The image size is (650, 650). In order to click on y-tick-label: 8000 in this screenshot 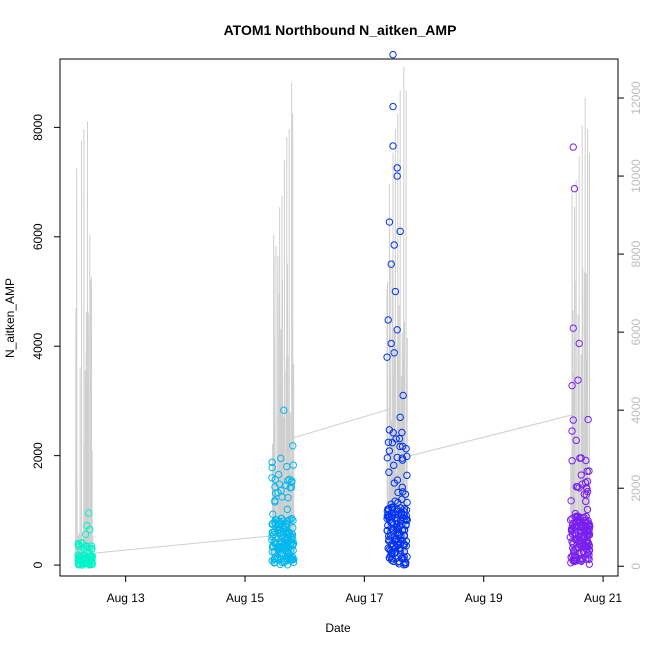, I will do `click(38, 127)`.